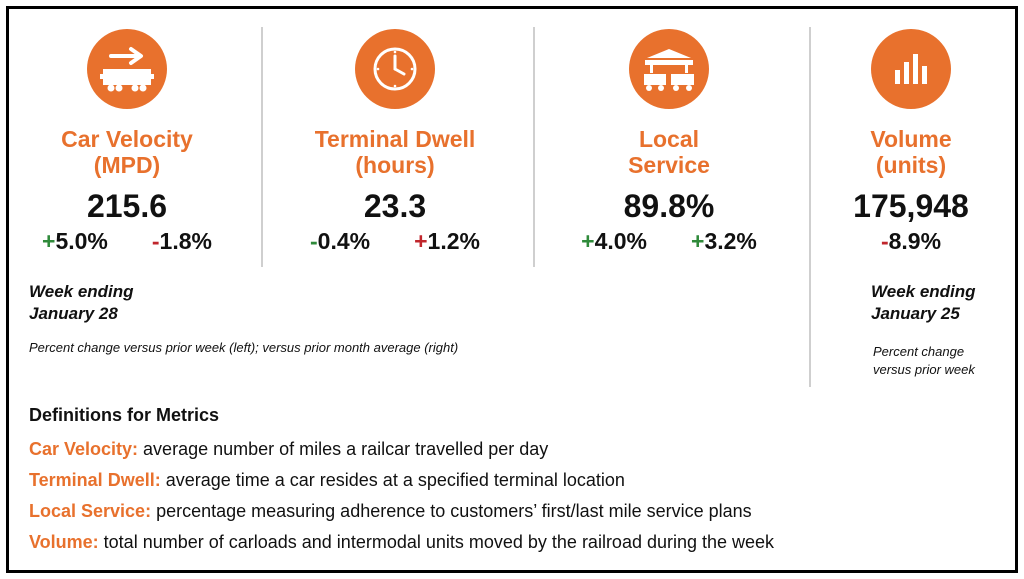 This screenshot has height=579, width=1024. I want to click on metric-local-service: Local Service 89.8% +4.0% +3.2%, so click(669, 142).